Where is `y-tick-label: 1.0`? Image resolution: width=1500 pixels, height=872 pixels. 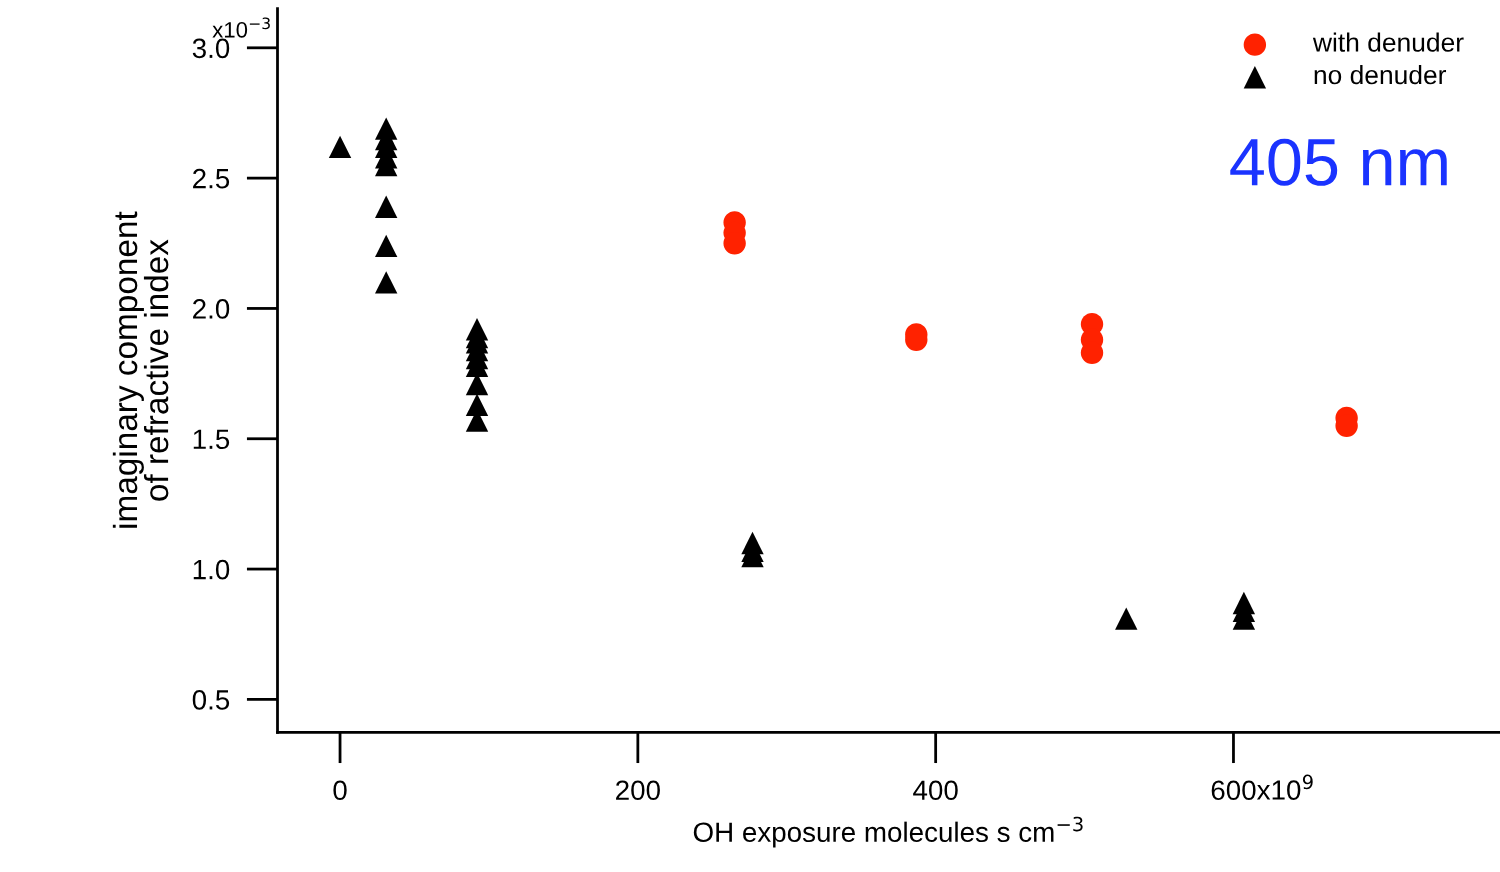
y-tick-label: 1.0 is located at coordinates (211, 569).